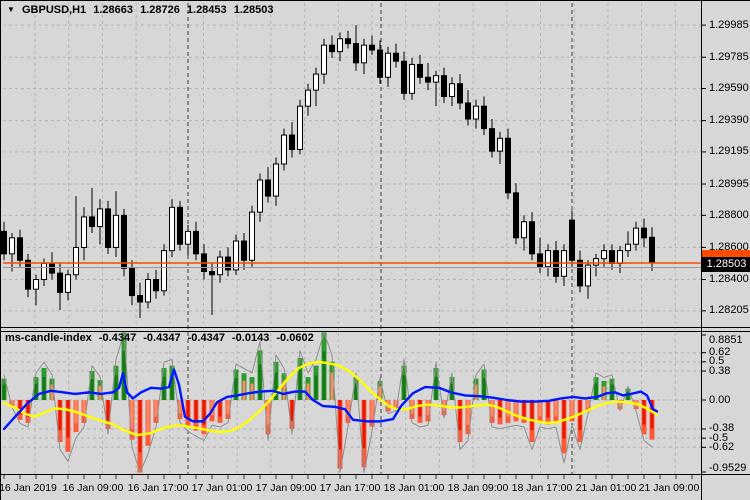 The height and width of the screenshot is (500, 750). I want to click on time-axis-label: 16 Jan 09:00, so click(93, 488).